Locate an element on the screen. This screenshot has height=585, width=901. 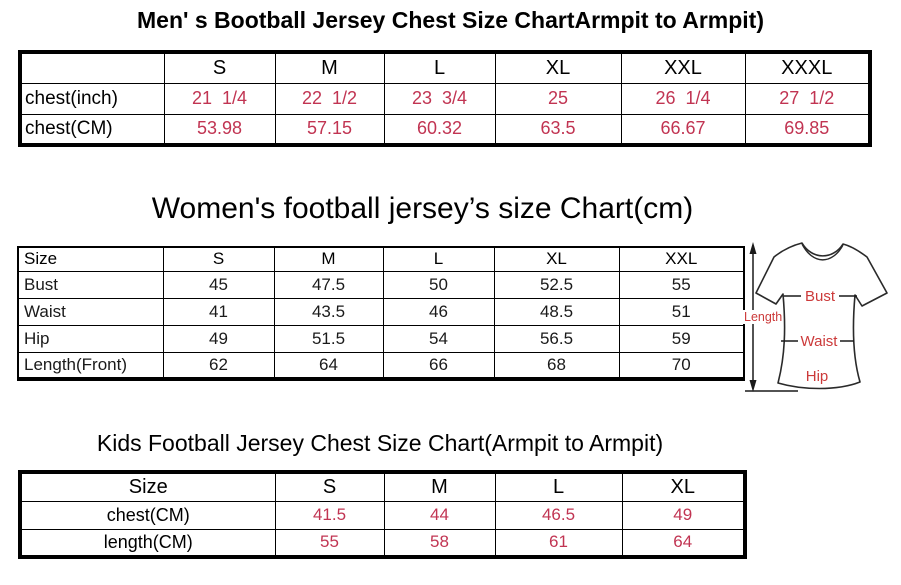
table-row: Bust 45 47.5 50 52.5 55 is located at coordinates (381, 284).